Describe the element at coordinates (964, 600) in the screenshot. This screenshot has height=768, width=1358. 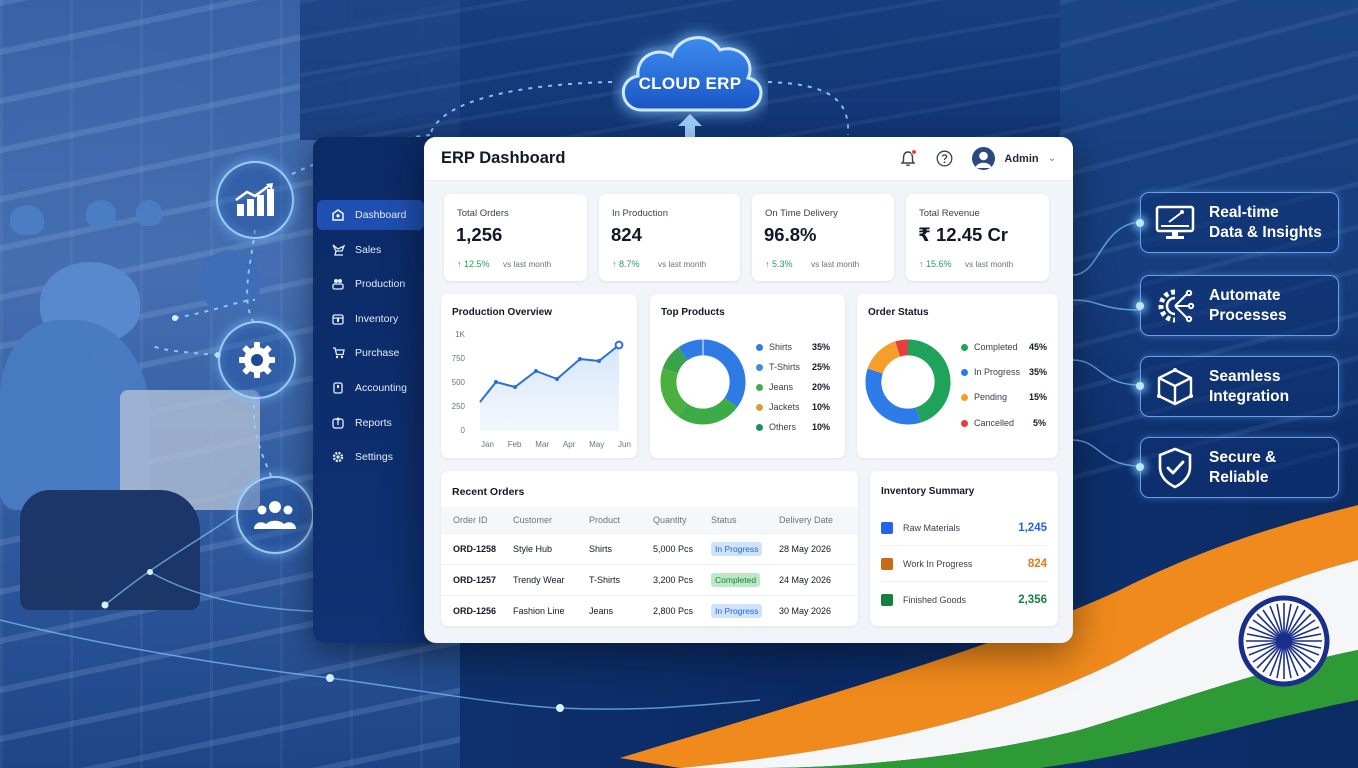
I see `inventory-item-finished-goods: Finished Goods 2,356` at that location.